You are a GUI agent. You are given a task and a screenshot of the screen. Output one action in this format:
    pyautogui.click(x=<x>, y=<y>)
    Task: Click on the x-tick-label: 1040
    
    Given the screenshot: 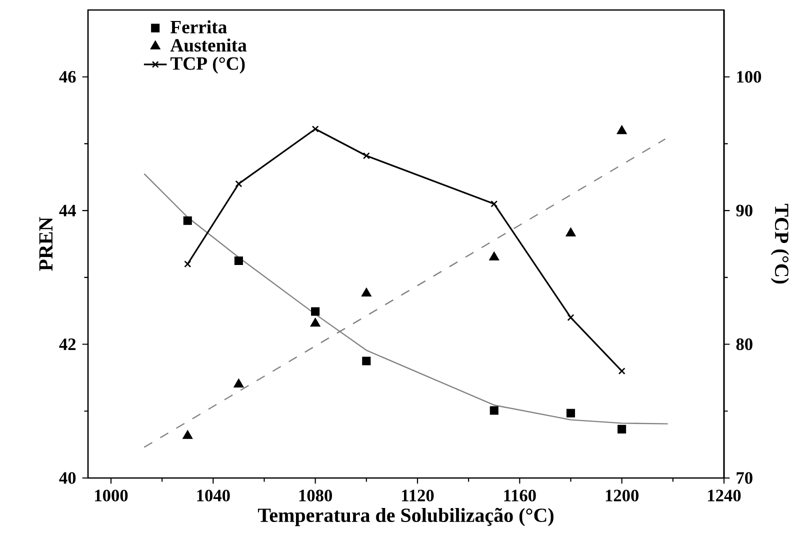 What is the action you would take?
    pyautogui.click(x=213, y=496)
    